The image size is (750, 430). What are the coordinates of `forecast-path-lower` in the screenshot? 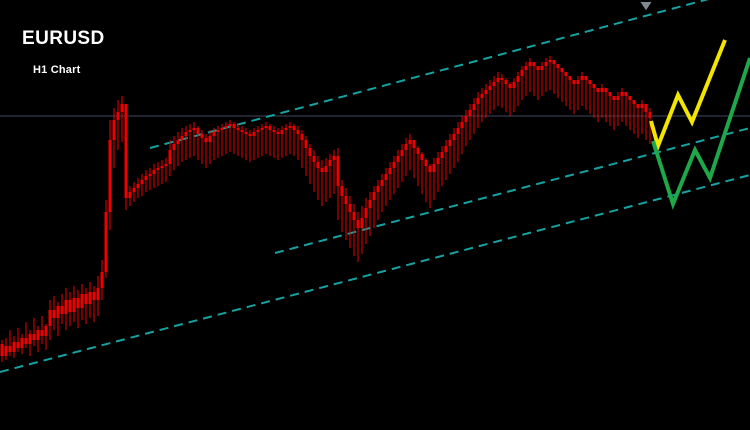 It's located at (700, 133).